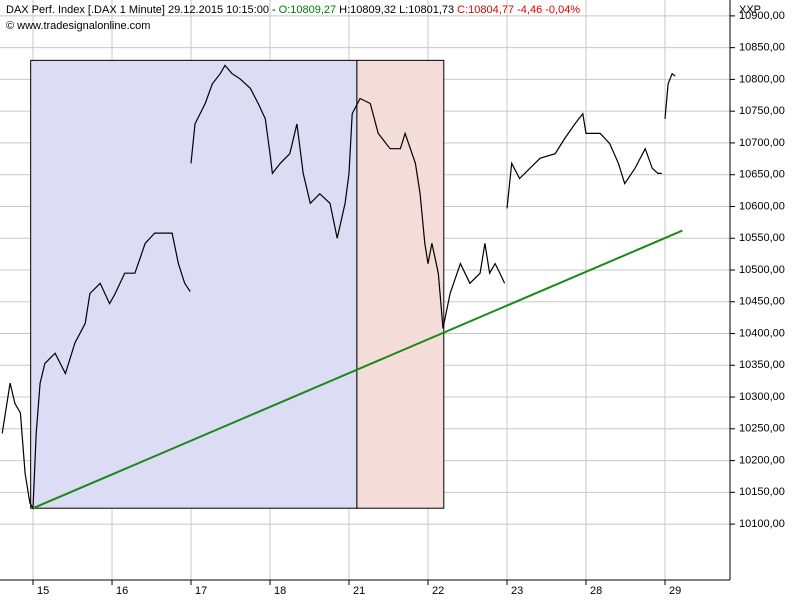 Image resolution: width=800 pixels, height=600 pixels. Describe the element at coordinates (762, 48) in the screenshot. I see `y-tick-label: 10850,00` at that location.